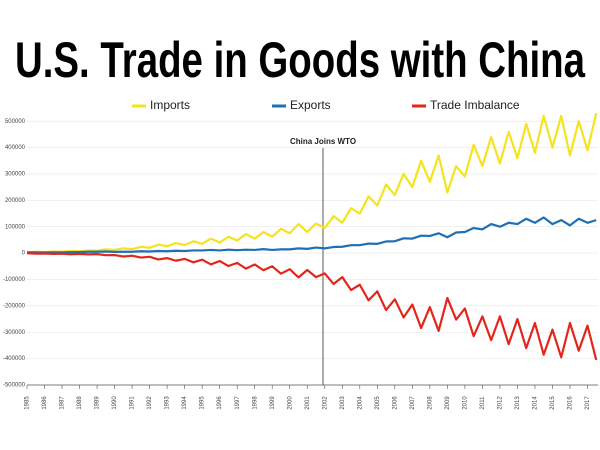 The height and width of the screenshot is (450, 600). What do you see at coordinates (15, 148) in the screenshot?
I see `y-tick-label: 400000` at bounding box center [15, 148].